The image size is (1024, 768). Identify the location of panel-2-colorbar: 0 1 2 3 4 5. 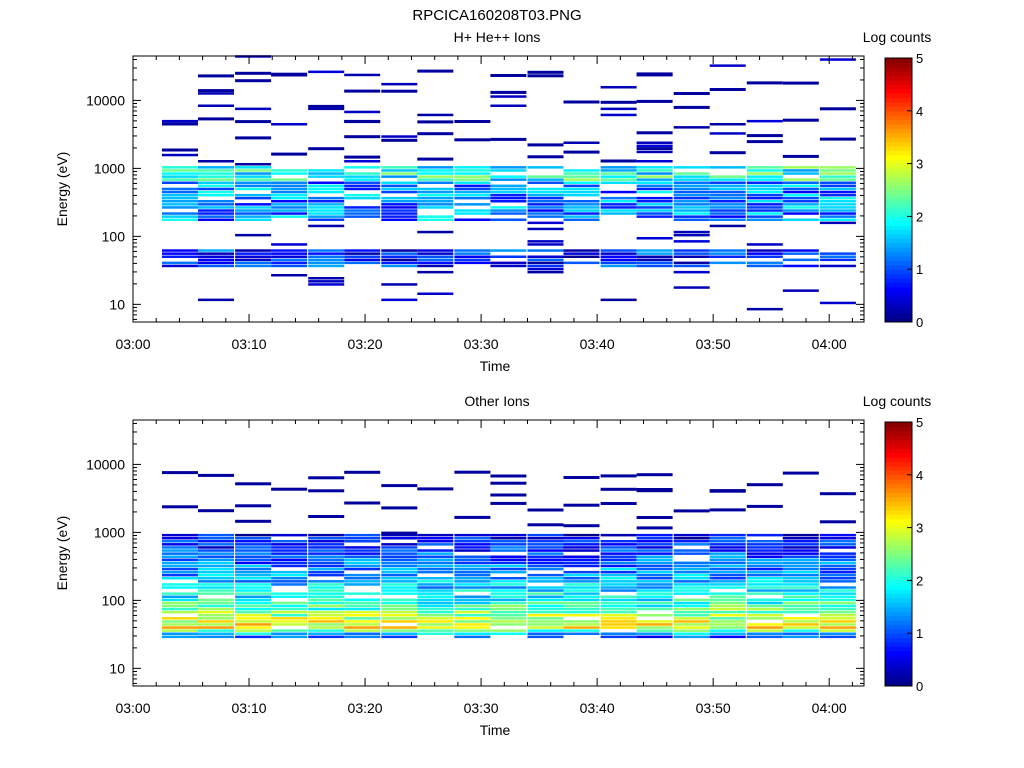
(903, 554).